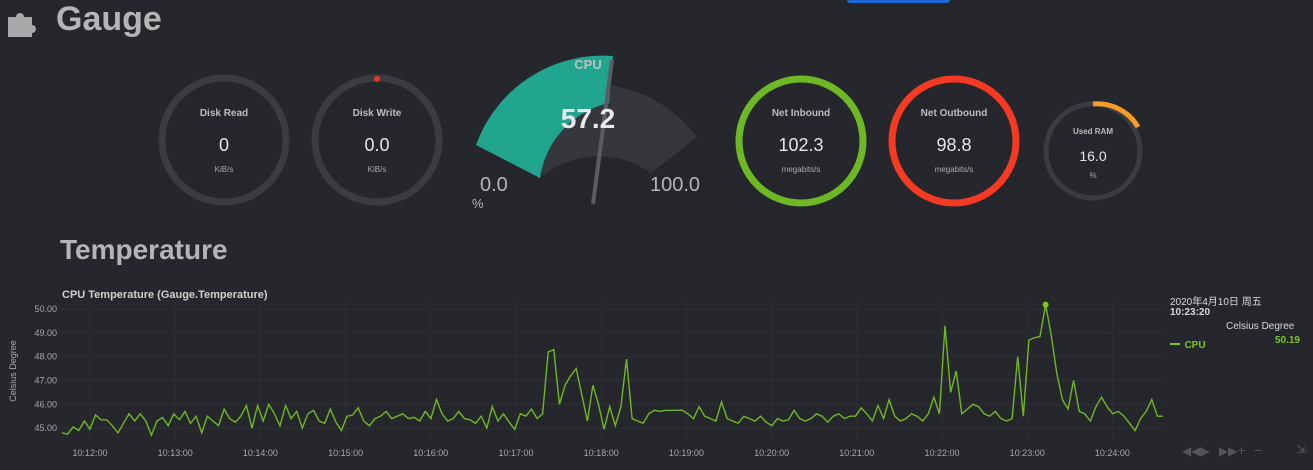 The image size is (1313, 470). I want to click on resize-handle: ⇲, so click(1301, 449).